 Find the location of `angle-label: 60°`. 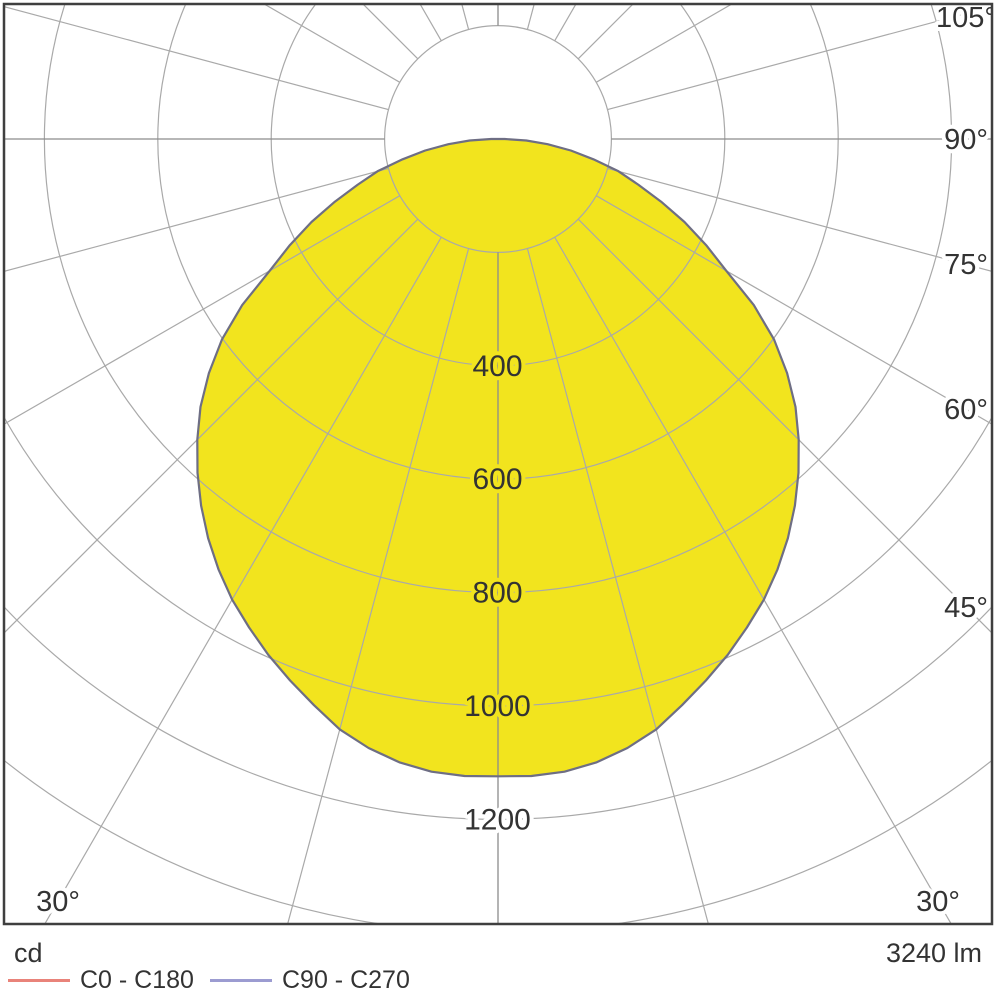

angle-label: 60° is located at coordinates (966, 410).